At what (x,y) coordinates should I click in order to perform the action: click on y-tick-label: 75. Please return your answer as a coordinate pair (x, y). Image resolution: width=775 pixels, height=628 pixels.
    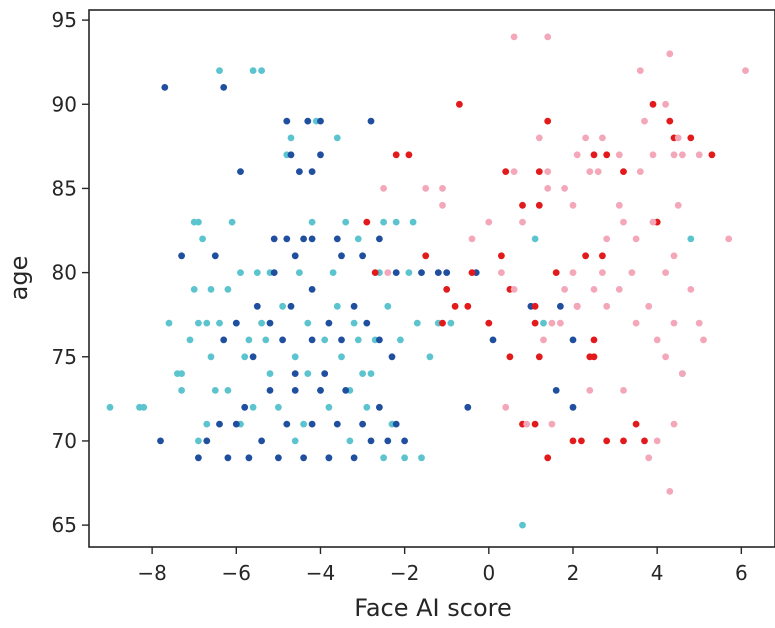
    Looking at the image, I should click on (64, 357).